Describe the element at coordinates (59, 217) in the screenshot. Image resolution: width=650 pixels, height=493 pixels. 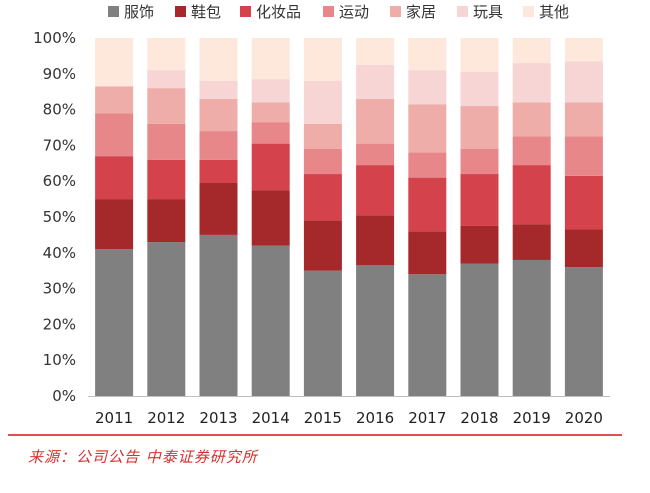
I see `y-tick-label-5: 50%` at that location.